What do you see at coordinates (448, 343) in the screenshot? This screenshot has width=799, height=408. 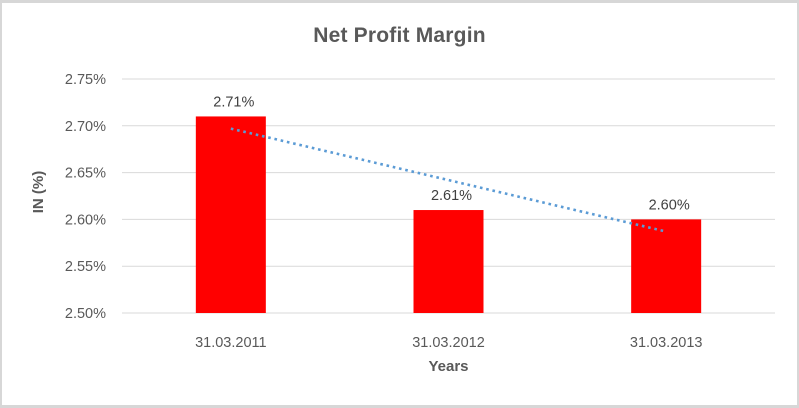 I see `category-label: 31.03.2012` at bounding box center [448, 343].